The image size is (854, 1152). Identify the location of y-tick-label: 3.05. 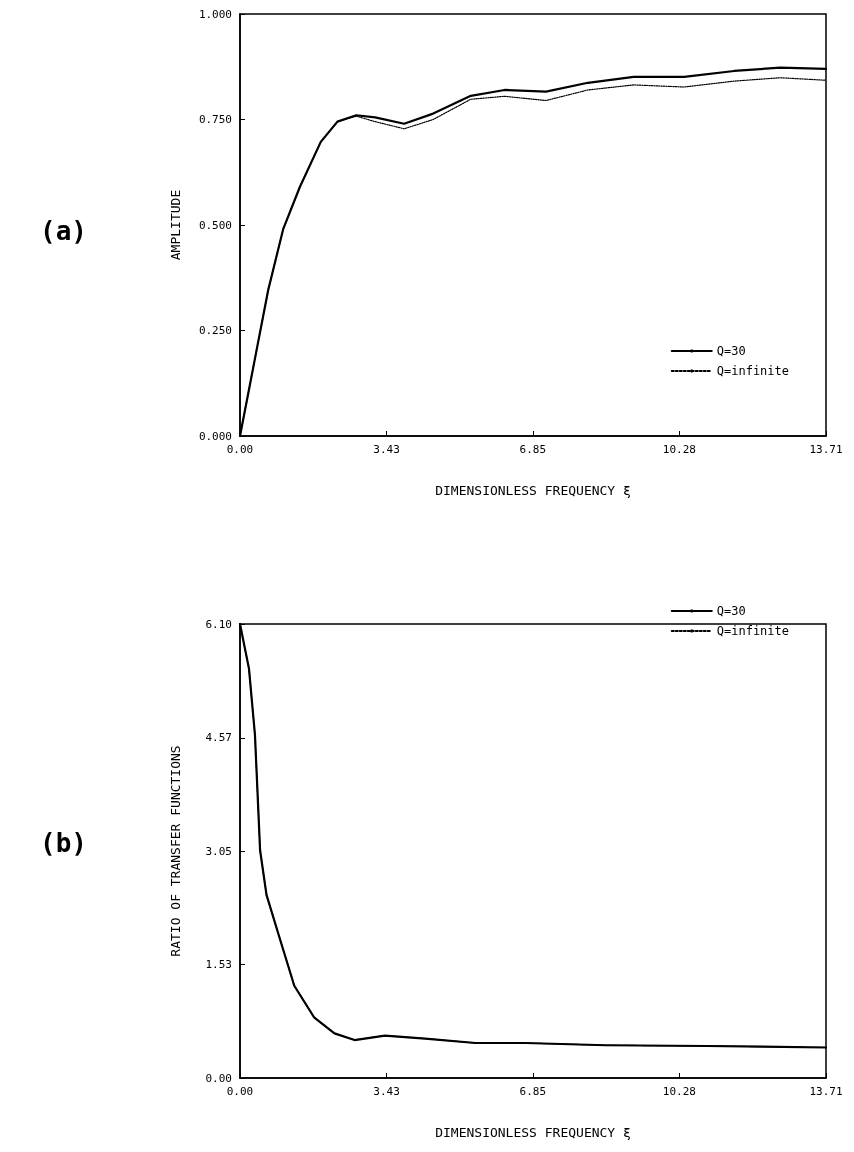
(218, 851).